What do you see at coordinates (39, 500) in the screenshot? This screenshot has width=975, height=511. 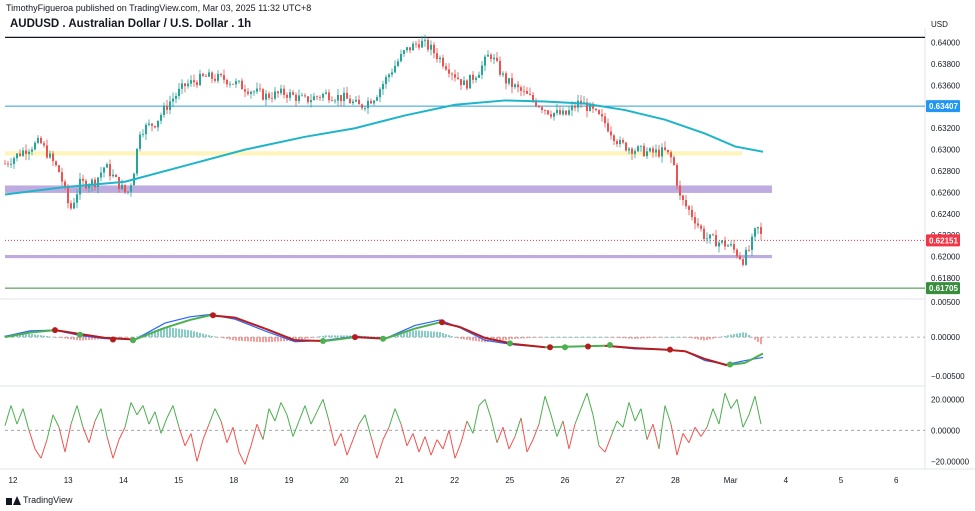 I see `footer: TradingView` at bounding box center [39, 500].